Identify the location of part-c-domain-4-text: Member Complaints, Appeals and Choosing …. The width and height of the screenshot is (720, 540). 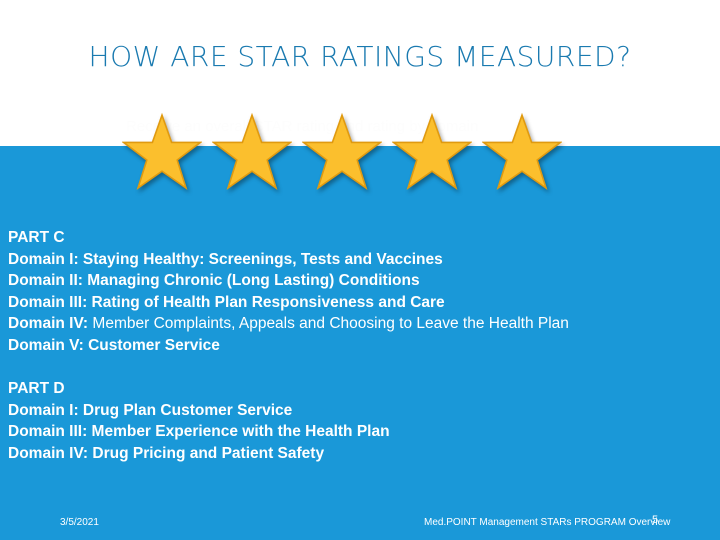
(330, 323).